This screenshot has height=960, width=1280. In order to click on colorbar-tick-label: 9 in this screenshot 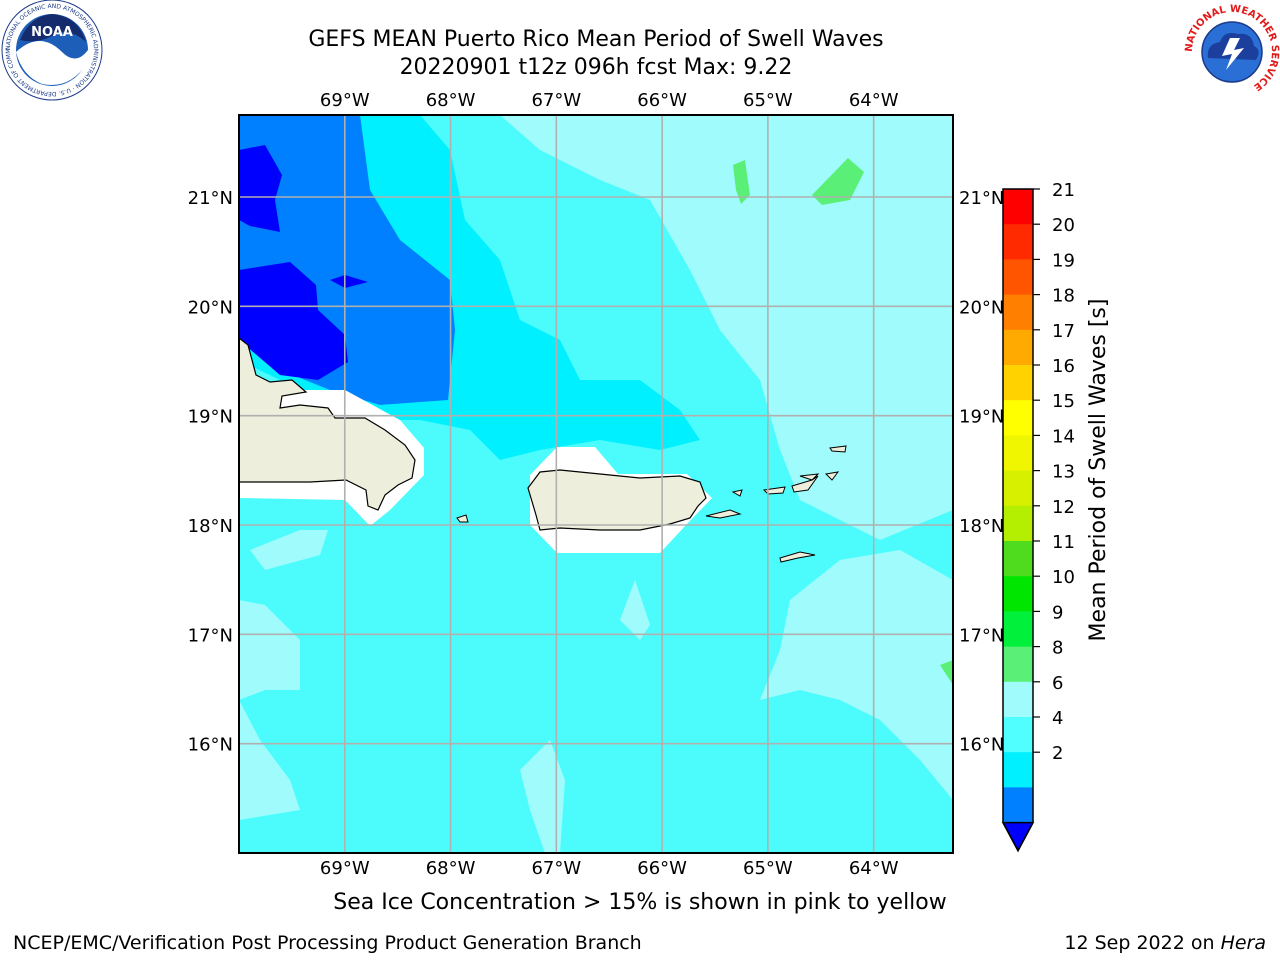, I will do `click(1057, 612)`.